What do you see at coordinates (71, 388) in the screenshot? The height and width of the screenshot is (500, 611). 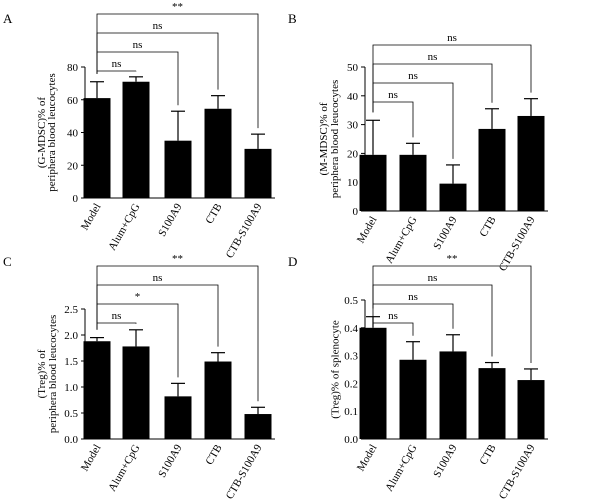 I see `y-tick-label: 1.0` at bounding box center [71, 388].